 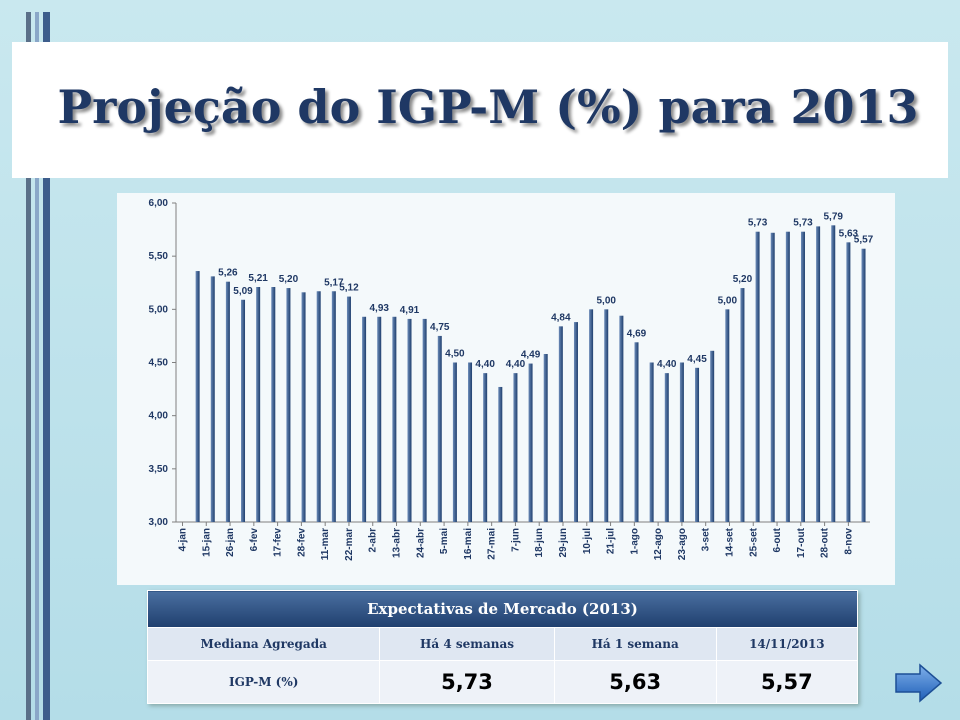 What do you see at coordinates (502, 609) in the screenshot?
I see `table-title: Expectativas de Mercado (2013)` at bounding box center [502, 609].